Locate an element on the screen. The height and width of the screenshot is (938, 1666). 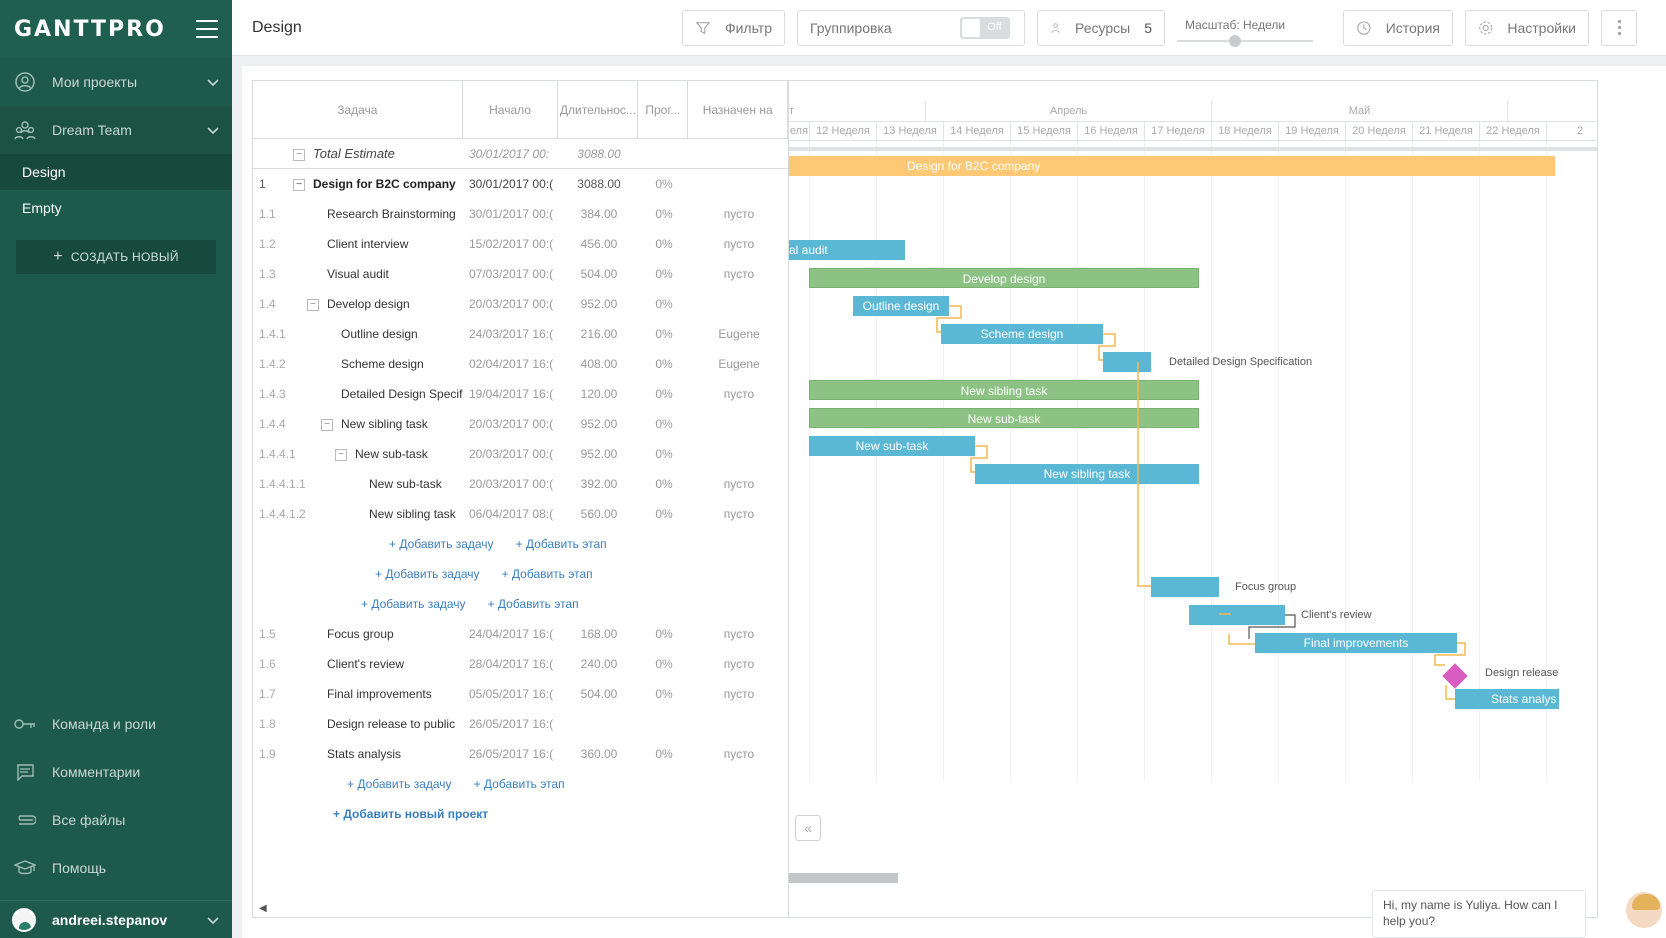
bar-new-sub-task-leaf: New sub-task is located at coordinates (892, 446).